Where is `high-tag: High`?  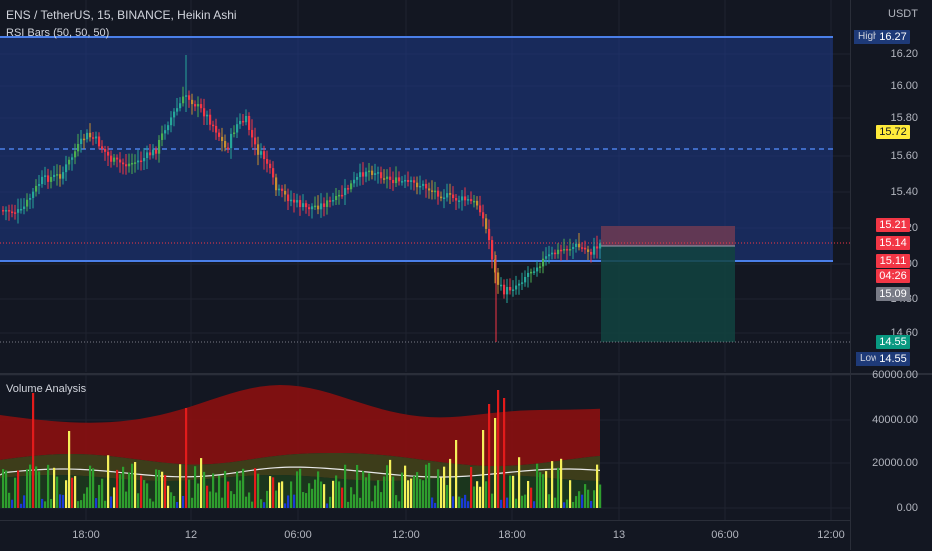
high-tag: High is located at coordinates (868, 37).